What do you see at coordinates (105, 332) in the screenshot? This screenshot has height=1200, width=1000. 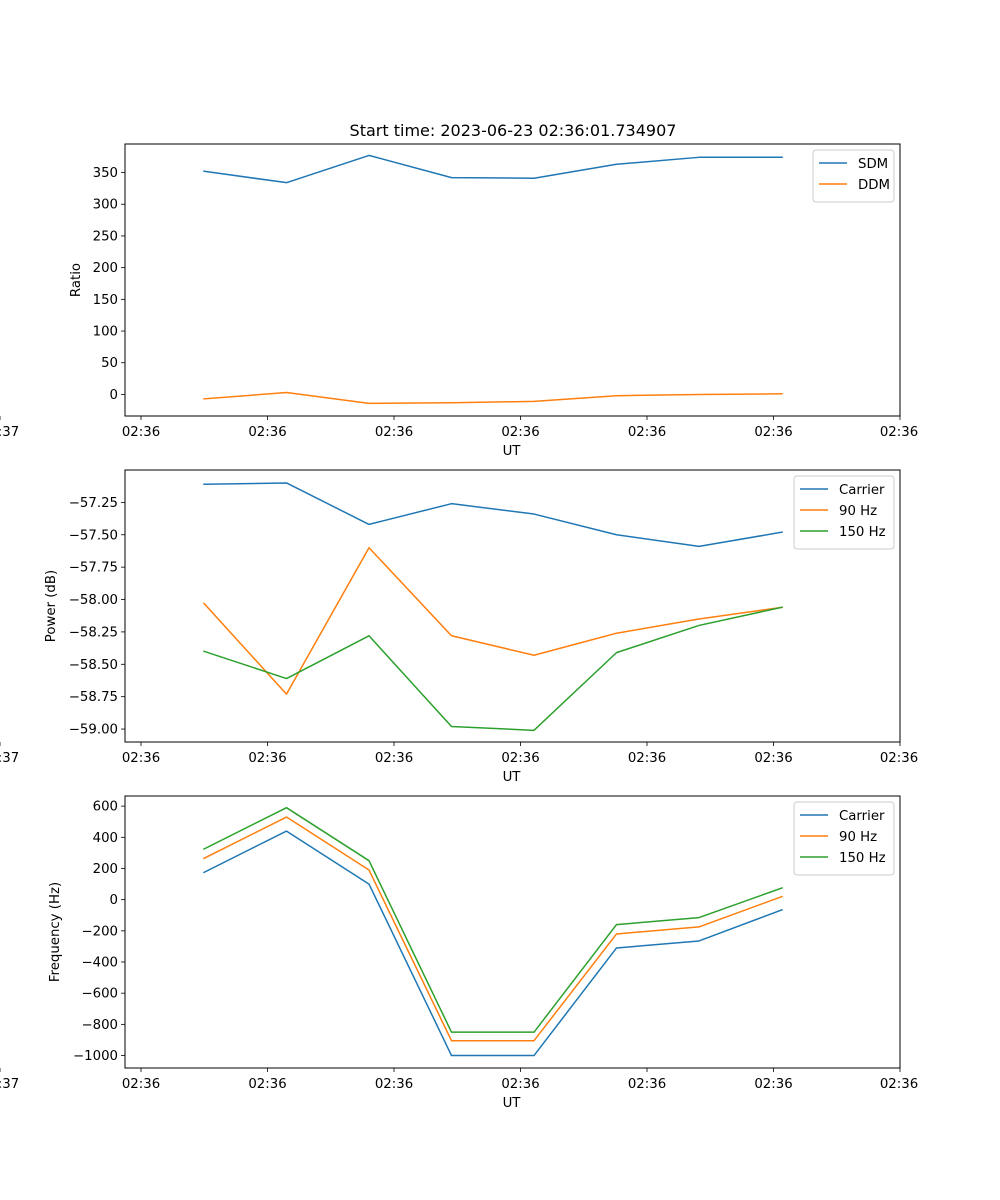 I see `y-tick-label: 100` at bounding box center [105, 332].